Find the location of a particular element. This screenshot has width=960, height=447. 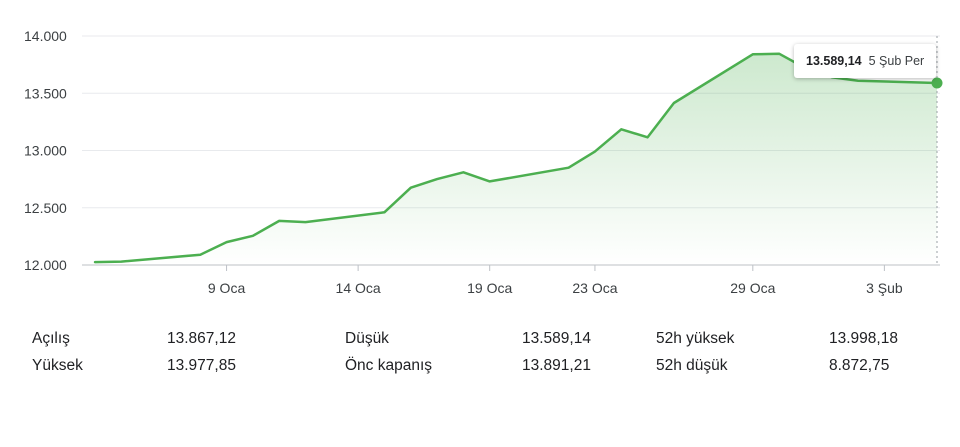

y-tick-label: 13.500 is located at coordinates (45, 93).